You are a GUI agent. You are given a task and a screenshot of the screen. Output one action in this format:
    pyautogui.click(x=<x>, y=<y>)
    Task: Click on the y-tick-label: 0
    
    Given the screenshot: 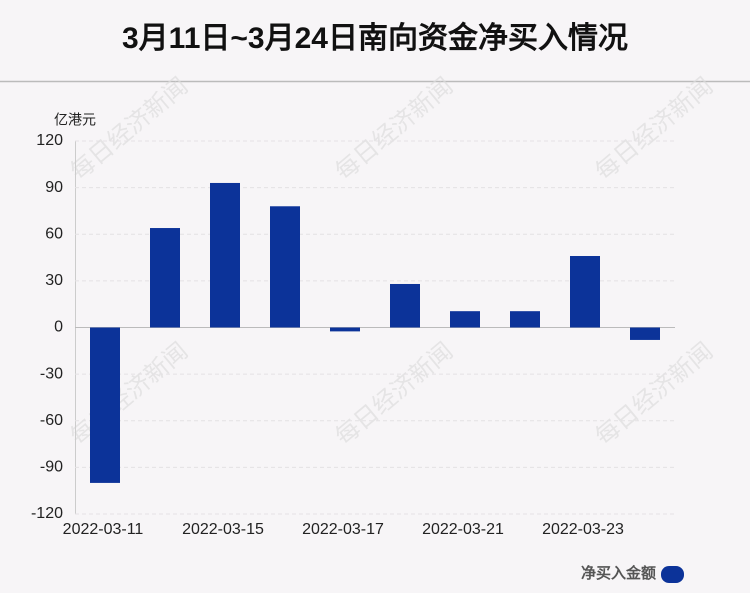 What is the action you would take?
    pyautogui.click(x=58, y=327)
    